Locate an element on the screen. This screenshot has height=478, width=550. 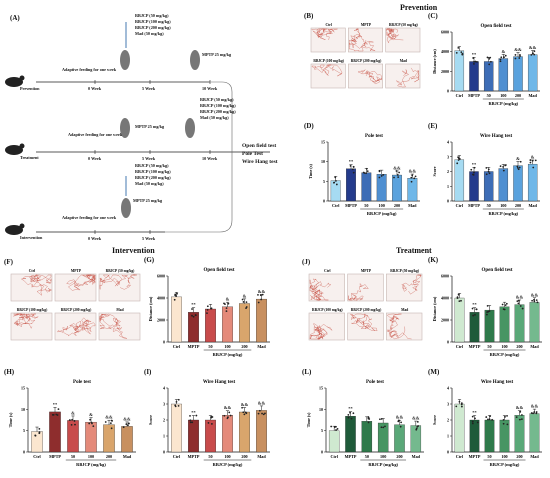
panel-letter-a: (A) is located at coordinates (15, 18).